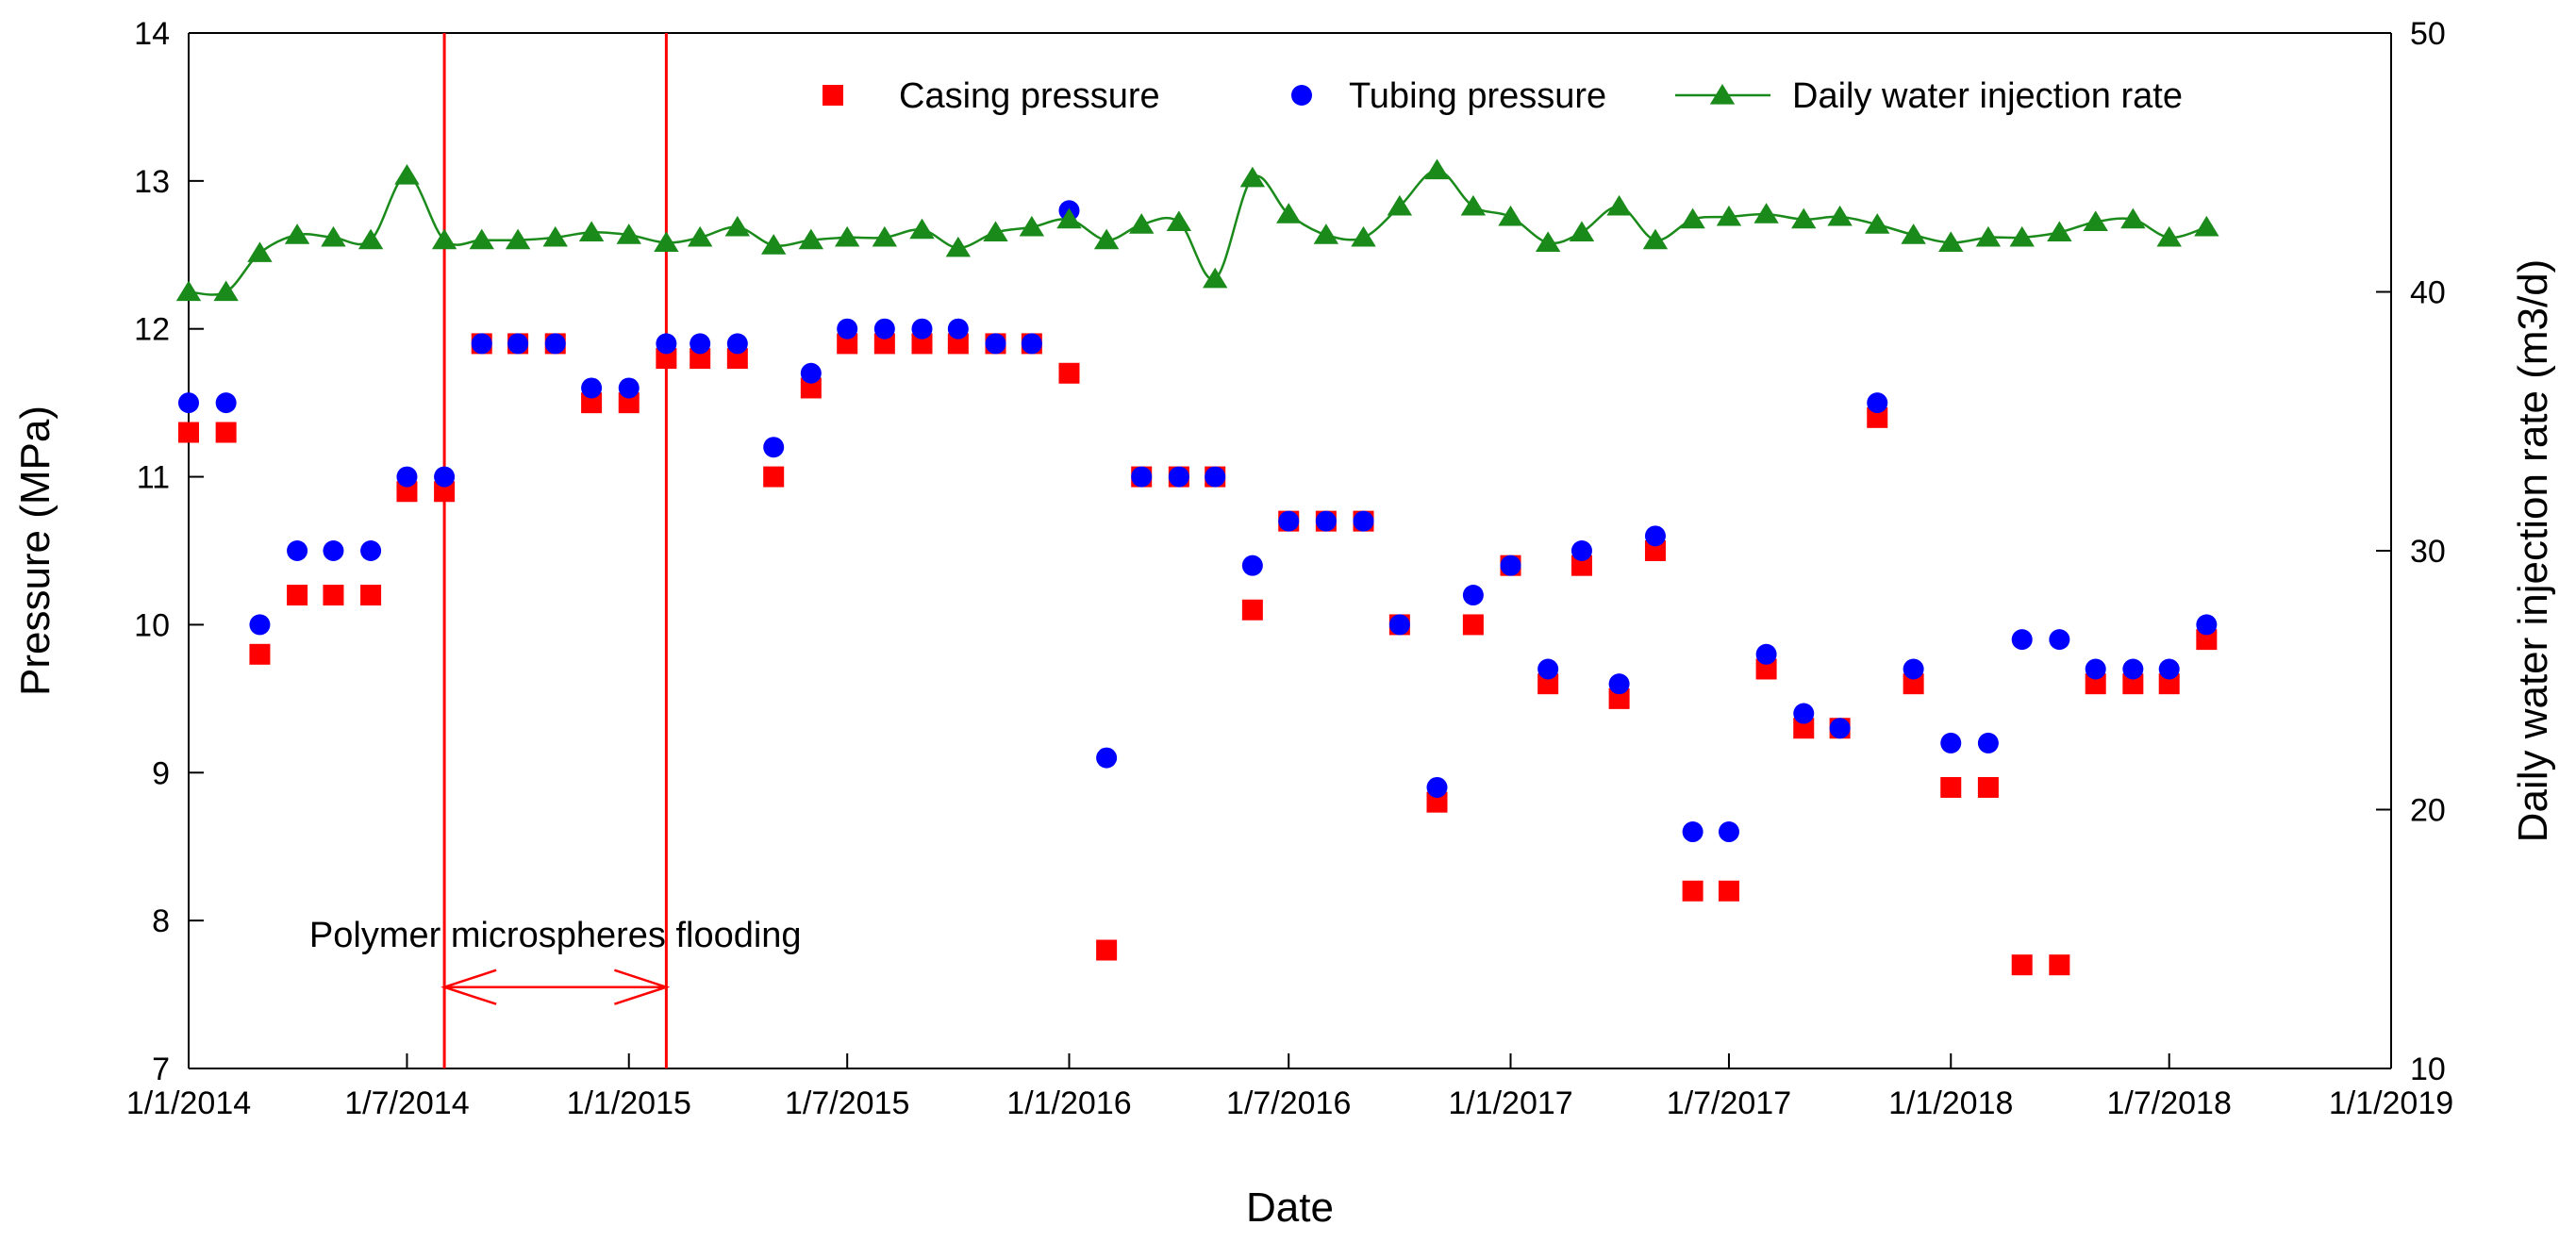 Image resolution: width=2576 pixels, height=1242 pixels. Describe the element at coordinates (152, 34) in the screenshot. I see `y-left-tick-label: 14` at that location.